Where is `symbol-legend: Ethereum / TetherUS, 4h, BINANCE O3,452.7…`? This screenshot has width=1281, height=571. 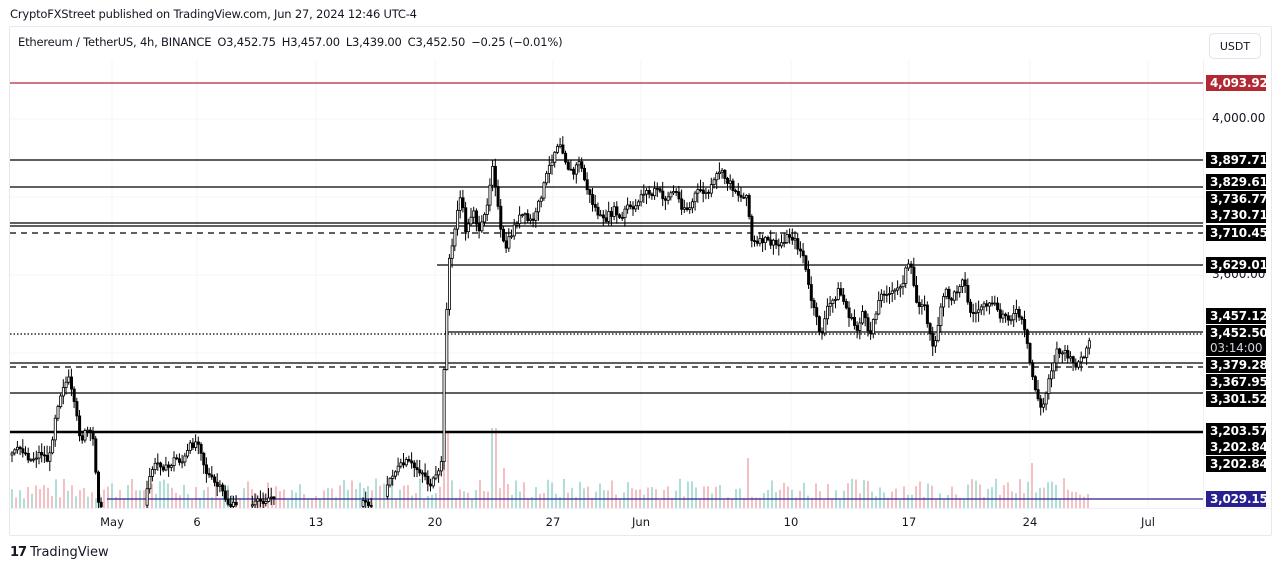 symbol-legend: Ethereum / TetherUS, 4h, BINANCE O3,452.7… is located at coordinates (293, 42).